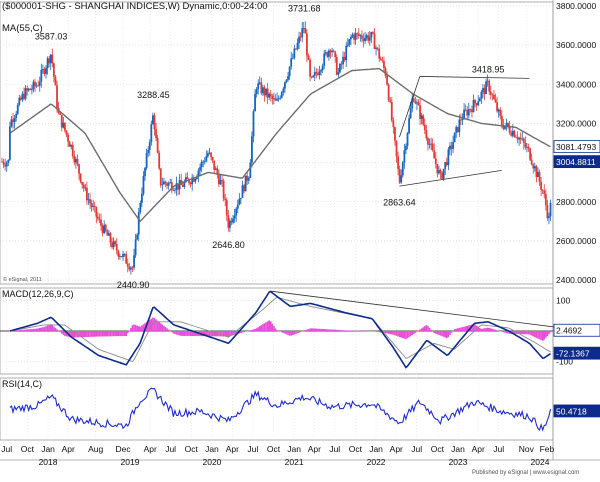 The image size is (600, 482). Describe the element at coordinates (252, 449) in the screenshot. I see `x-month-label: Jul` at that location.